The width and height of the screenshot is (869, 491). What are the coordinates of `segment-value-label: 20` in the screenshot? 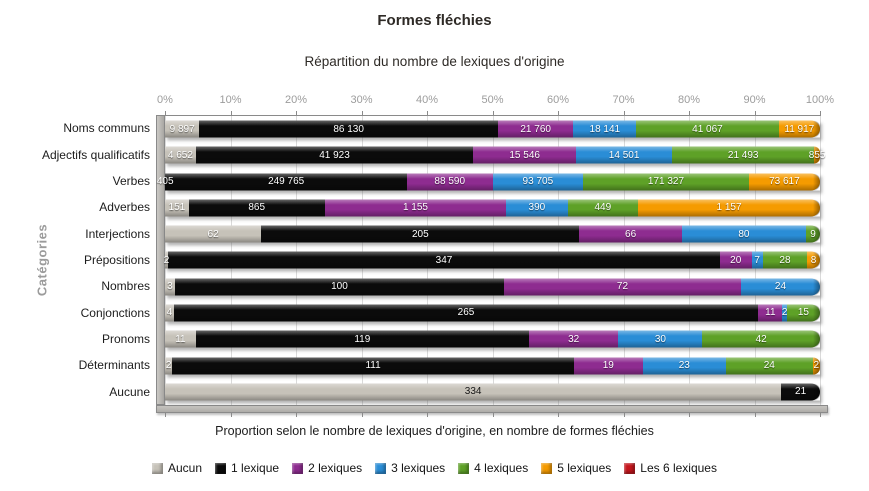 It's located at (736, 260).